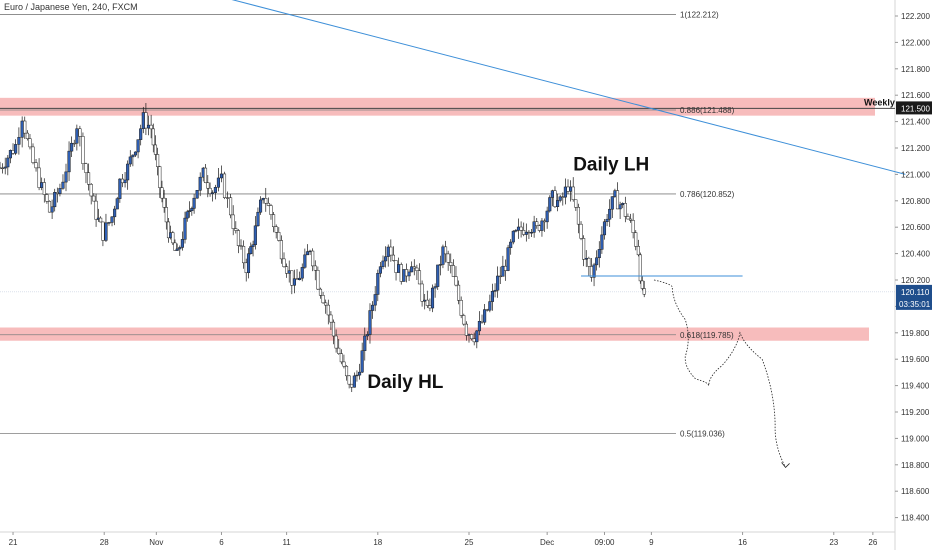  Describe the element at coordinates (915, 95) in the screenshot. I see `y-tick-label: 121.600` at that location.